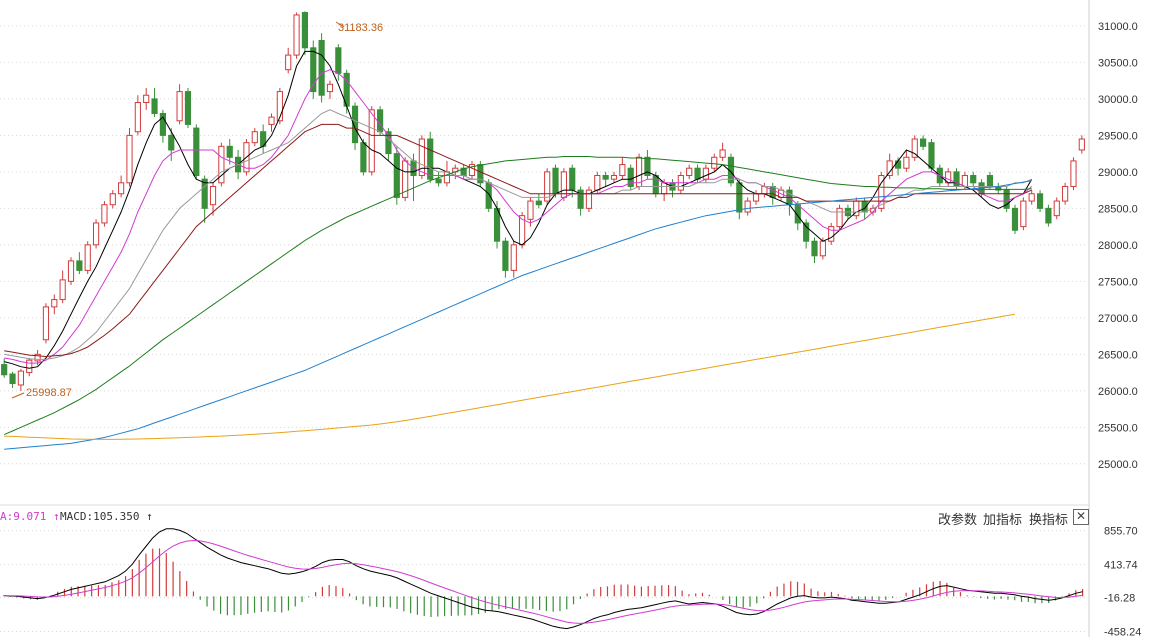  Describe the element at coordinates (1118, 319) in the screenshot. I see `y-tick-label: 27000.0` at that location.